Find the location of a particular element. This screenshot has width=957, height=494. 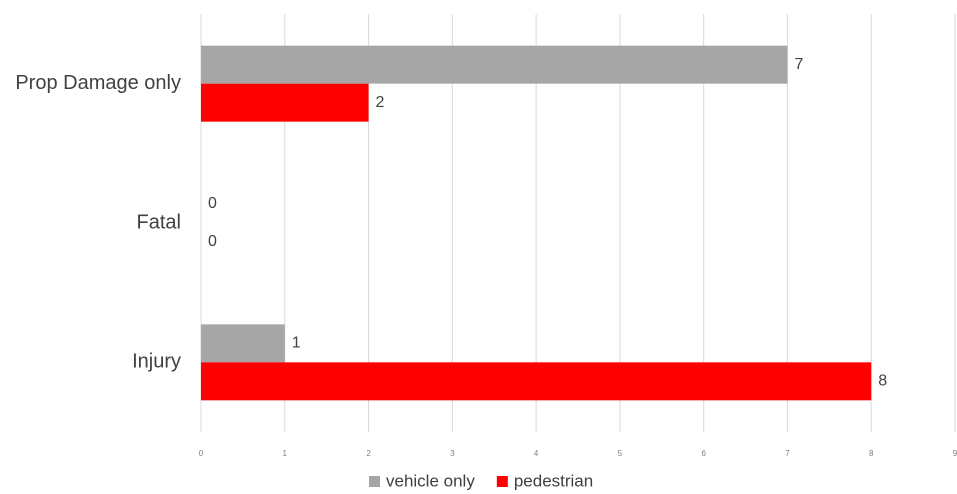

x-tick-label: 3 is located at coordinates (452, 453).